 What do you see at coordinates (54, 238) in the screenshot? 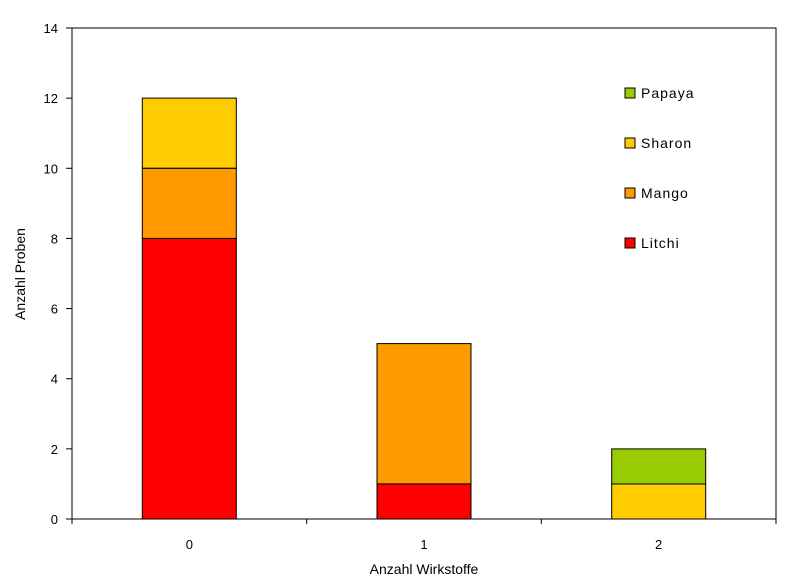
I see `y-tick-label: 8` at bounding box center [54, 238].